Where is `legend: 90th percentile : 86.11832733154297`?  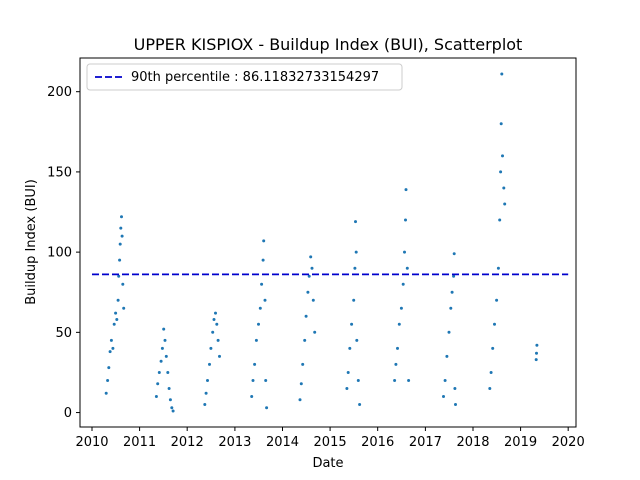
legend: 90th percentile : 86.11832733154297 is located at coordinates (244, 77).